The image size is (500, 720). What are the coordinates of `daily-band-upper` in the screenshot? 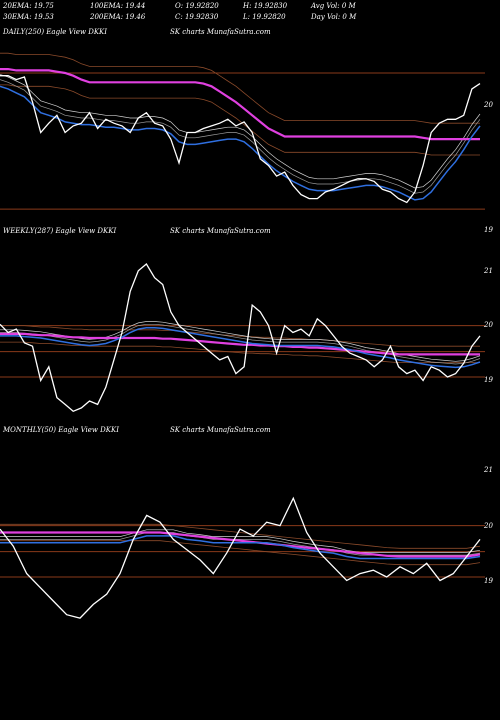 It's located at (240, 88).